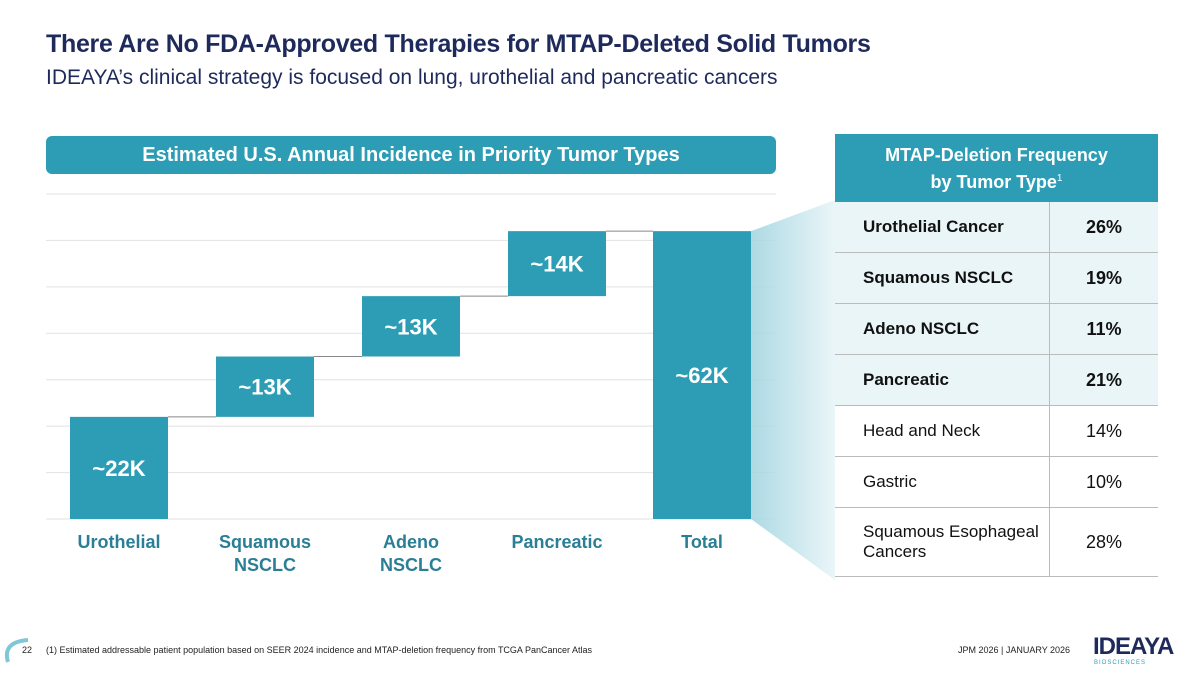  I want to click on tumor-type: Head and Neck, so click(942, 431).